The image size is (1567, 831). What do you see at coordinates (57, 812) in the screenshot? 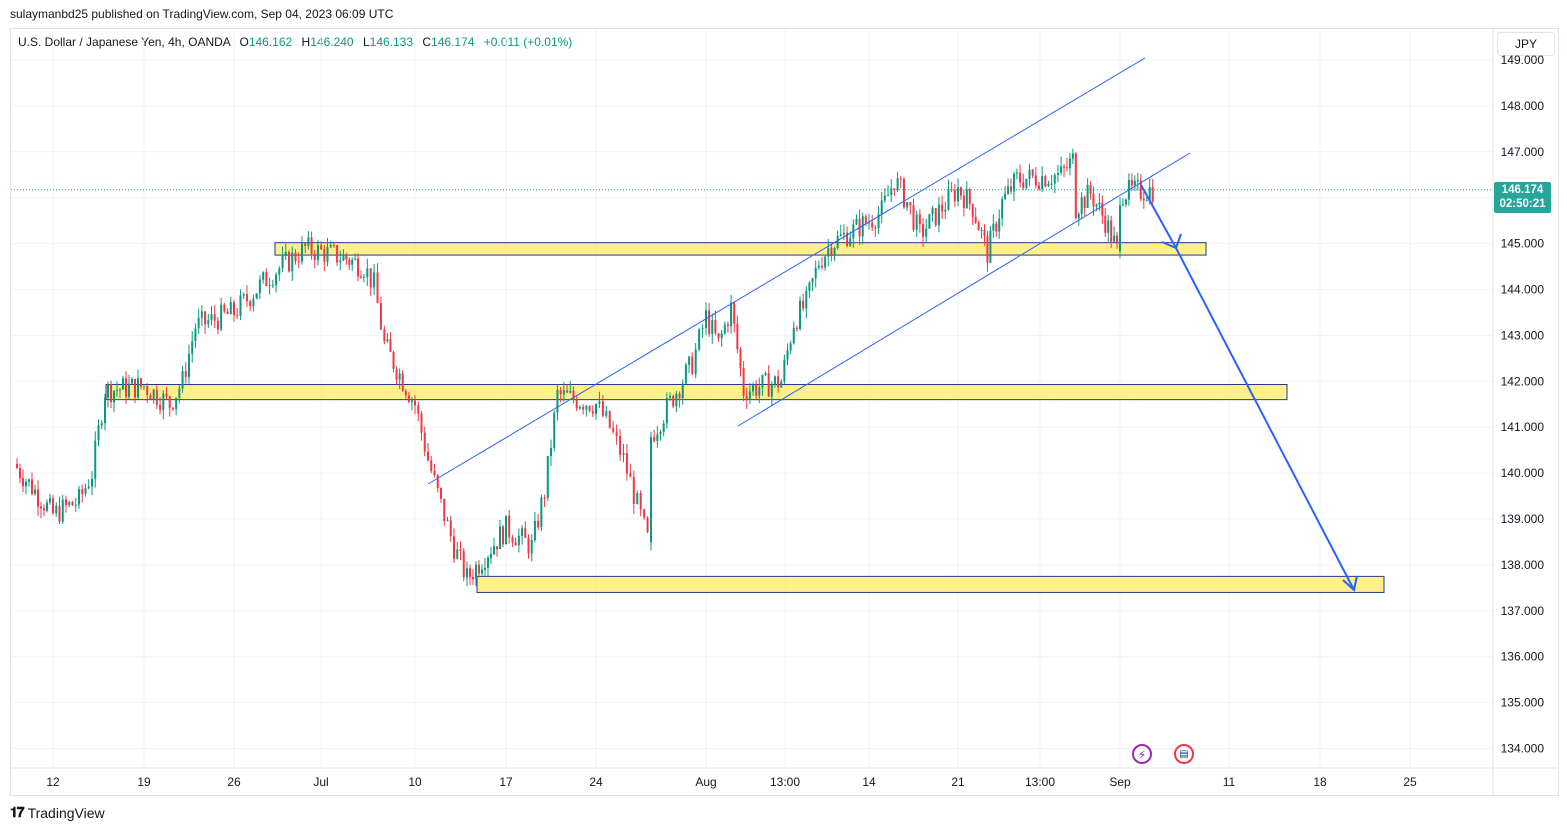
I see `tradingview-brand: 𝟏𝟕 TradingView` at bounding box center [57, 812].